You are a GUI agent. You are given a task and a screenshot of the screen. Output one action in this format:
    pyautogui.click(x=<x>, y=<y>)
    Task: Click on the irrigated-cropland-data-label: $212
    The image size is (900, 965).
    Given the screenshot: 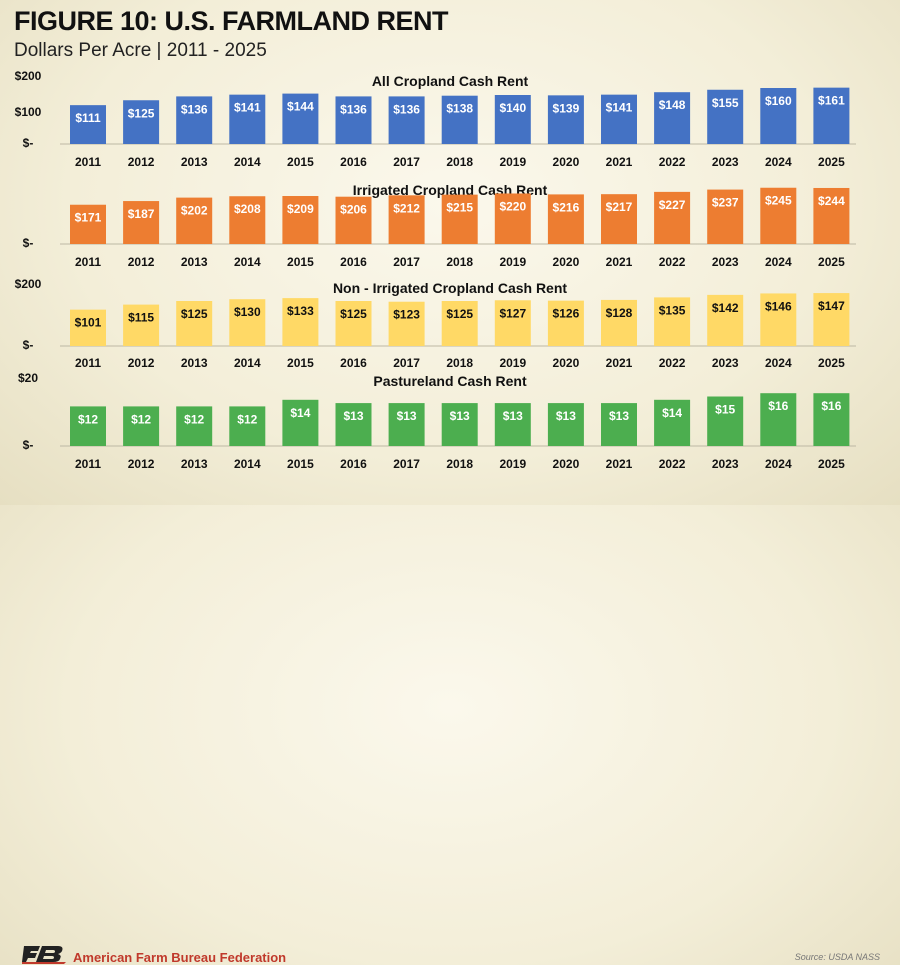 What is the action you would take?
    pyautogui.click(x=406, y=208)
    